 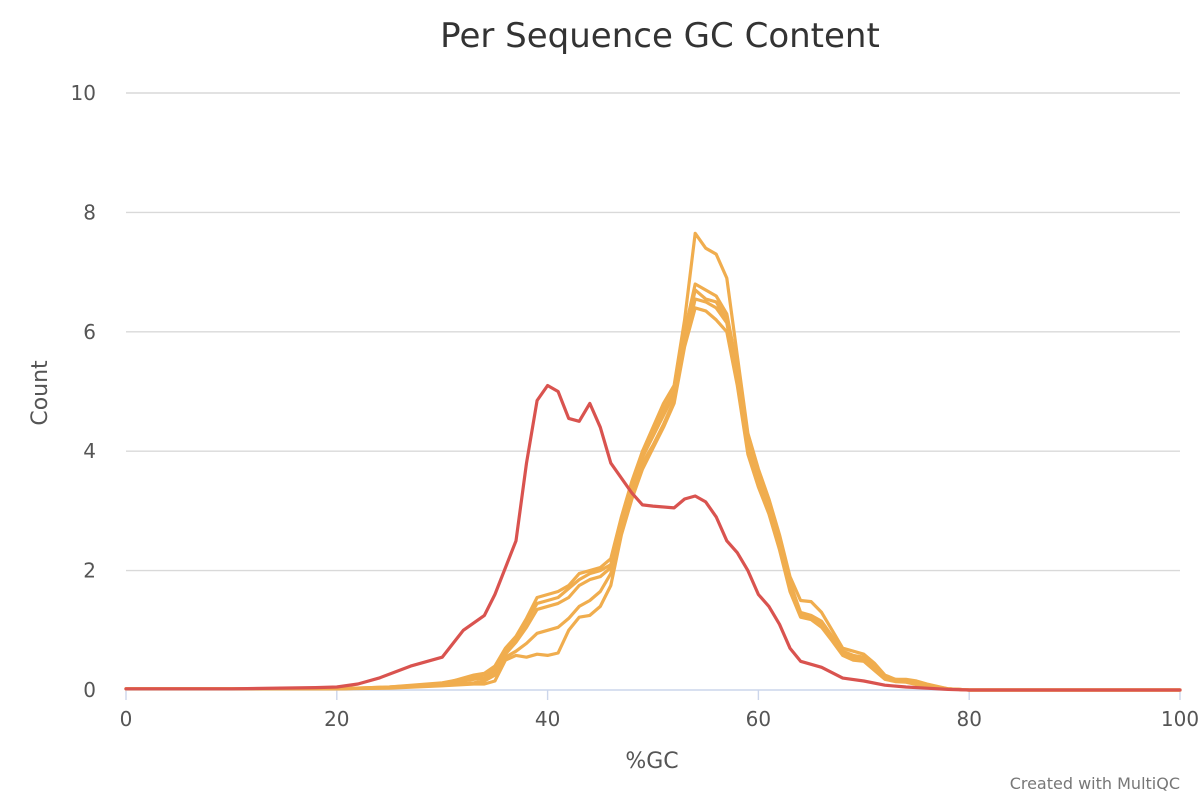 What do you see at coordinates (89, 690) in the screenshot?
I see `y-tick-label: 0` at bounding box center [89, 690].